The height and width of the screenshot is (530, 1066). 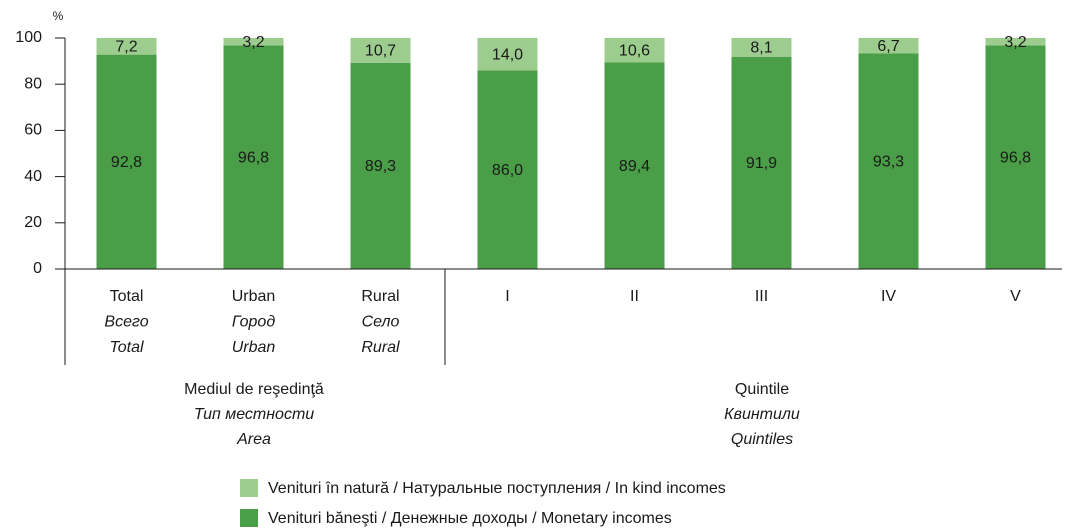 I want to click on value-label: 10,6, so click(x=634, y=50).